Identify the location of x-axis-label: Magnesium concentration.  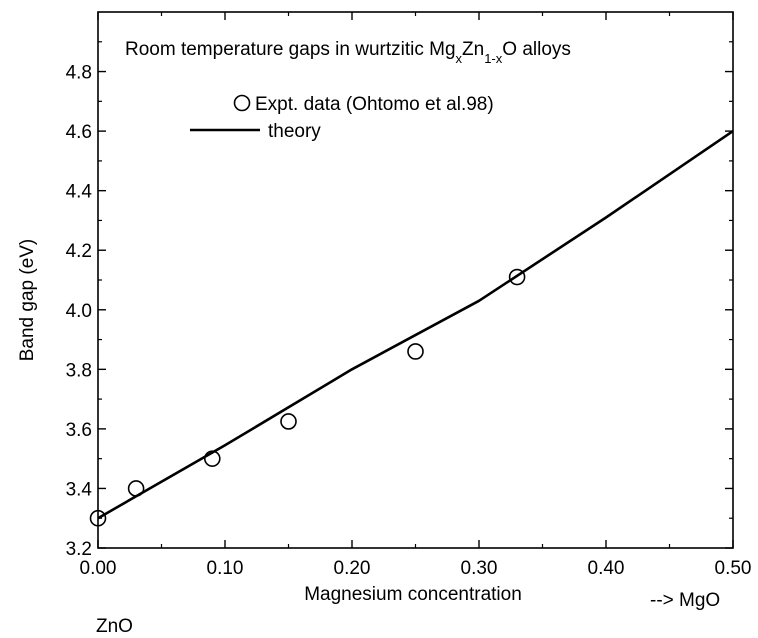
(413, 594).